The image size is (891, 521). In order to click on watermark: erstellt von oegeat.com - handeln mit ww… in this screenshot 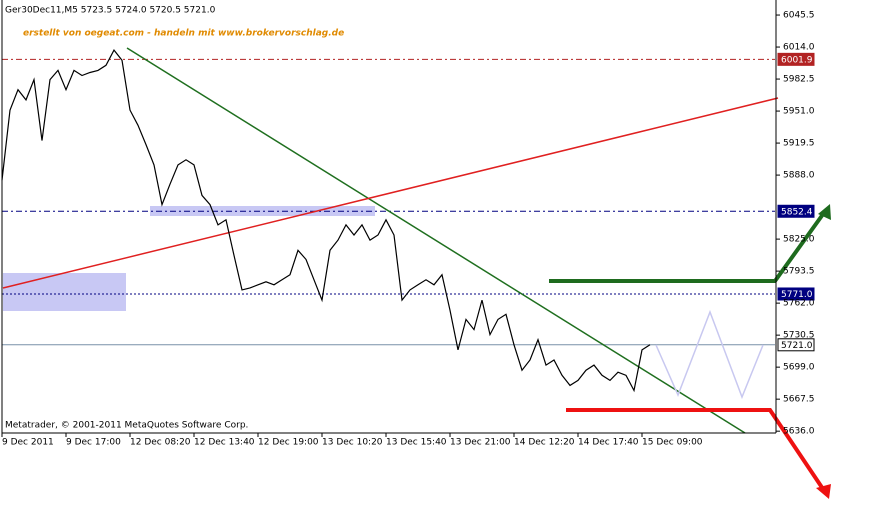, I will do `click(183, 34)`.